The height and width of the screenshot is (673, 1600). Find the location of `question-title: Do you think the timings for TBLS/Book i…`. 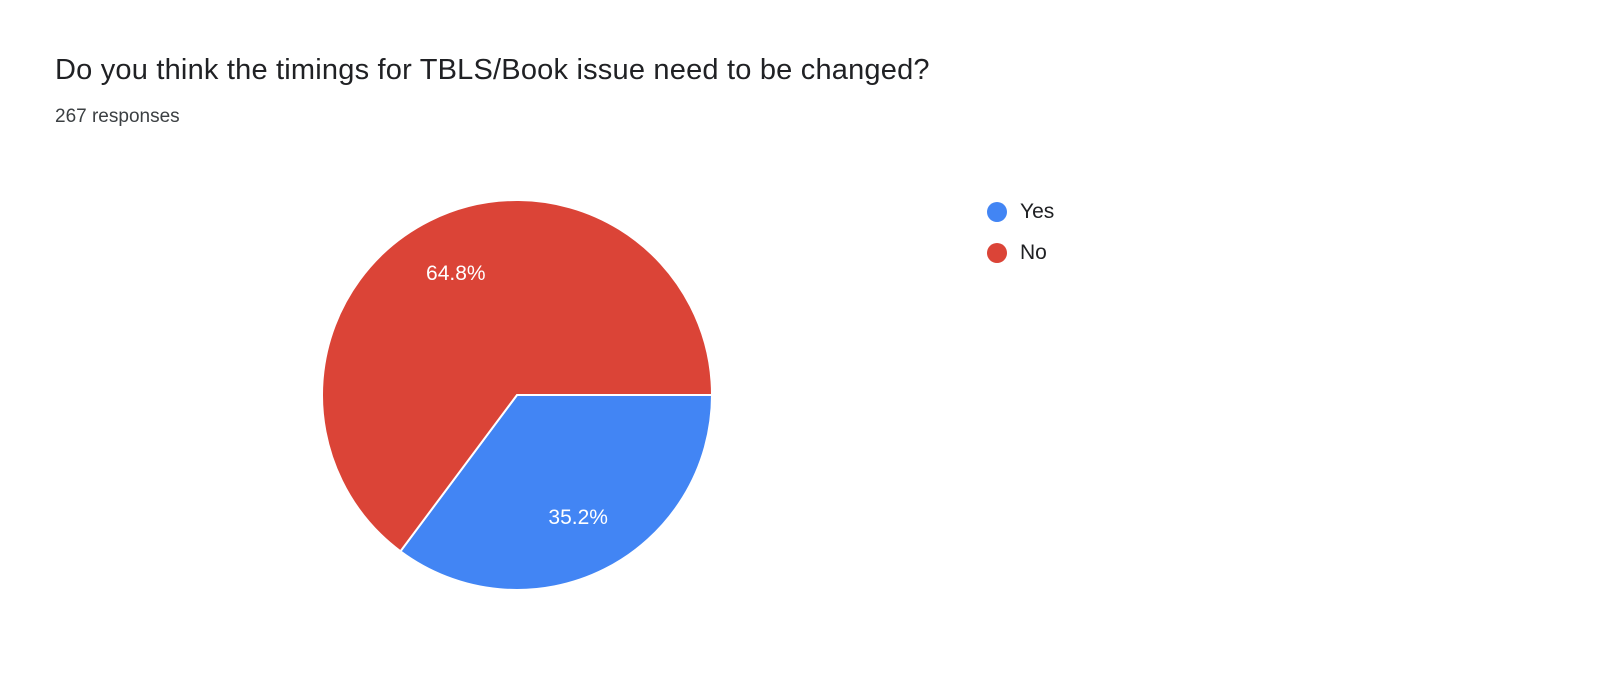

question-title: Do you think the timings for TBLS/Book i… is located at coordinates (492, 70).